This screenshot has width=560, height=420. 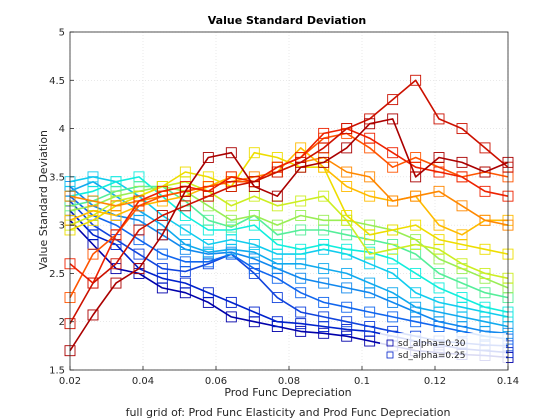 What do you see at coordinates (57, 177) in the screenshot?
I see `y-tick-label-4: 3.5` at bounding box center [57, 177].